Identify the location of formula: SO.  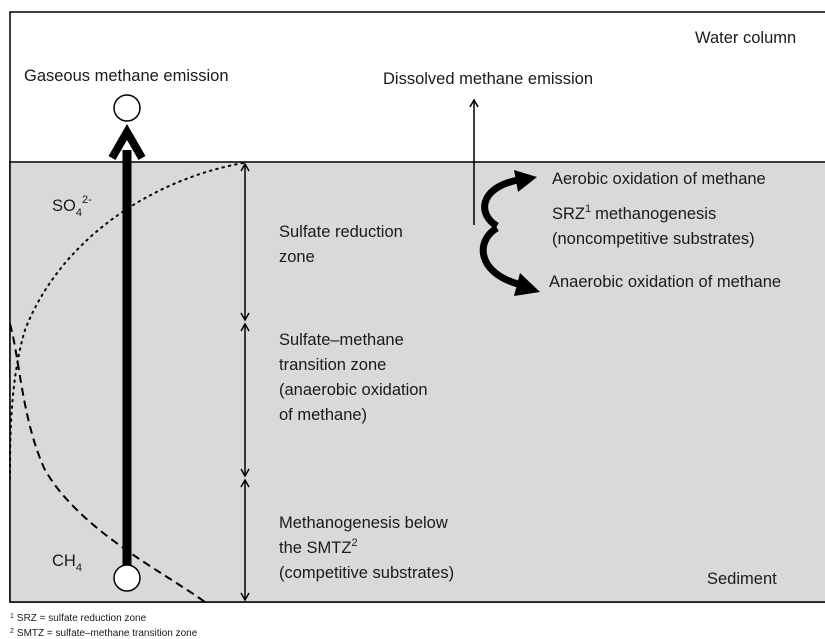
(64, 206).